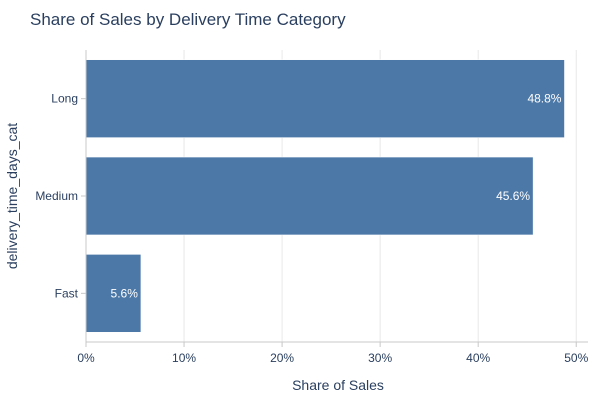  Describe the element at coordinates (12, 196) in the screenshot. I see `y-axis-title: delivery_time_days_cat` at that location.